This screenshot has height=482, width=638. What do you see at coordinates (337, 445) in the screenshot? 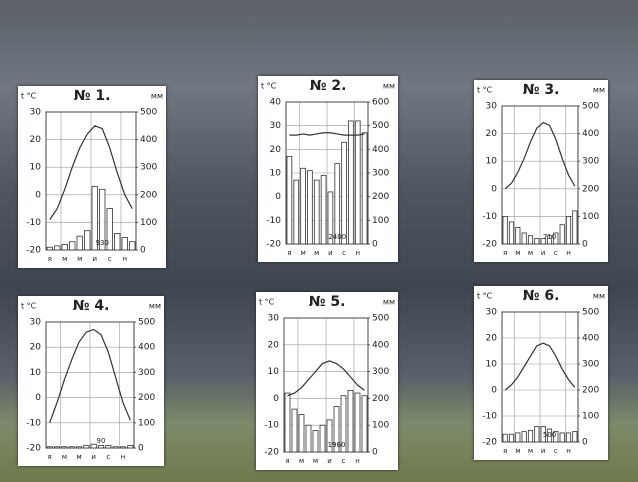
I see `annual-precipitation: 1960` at bounding box center [337, 445].